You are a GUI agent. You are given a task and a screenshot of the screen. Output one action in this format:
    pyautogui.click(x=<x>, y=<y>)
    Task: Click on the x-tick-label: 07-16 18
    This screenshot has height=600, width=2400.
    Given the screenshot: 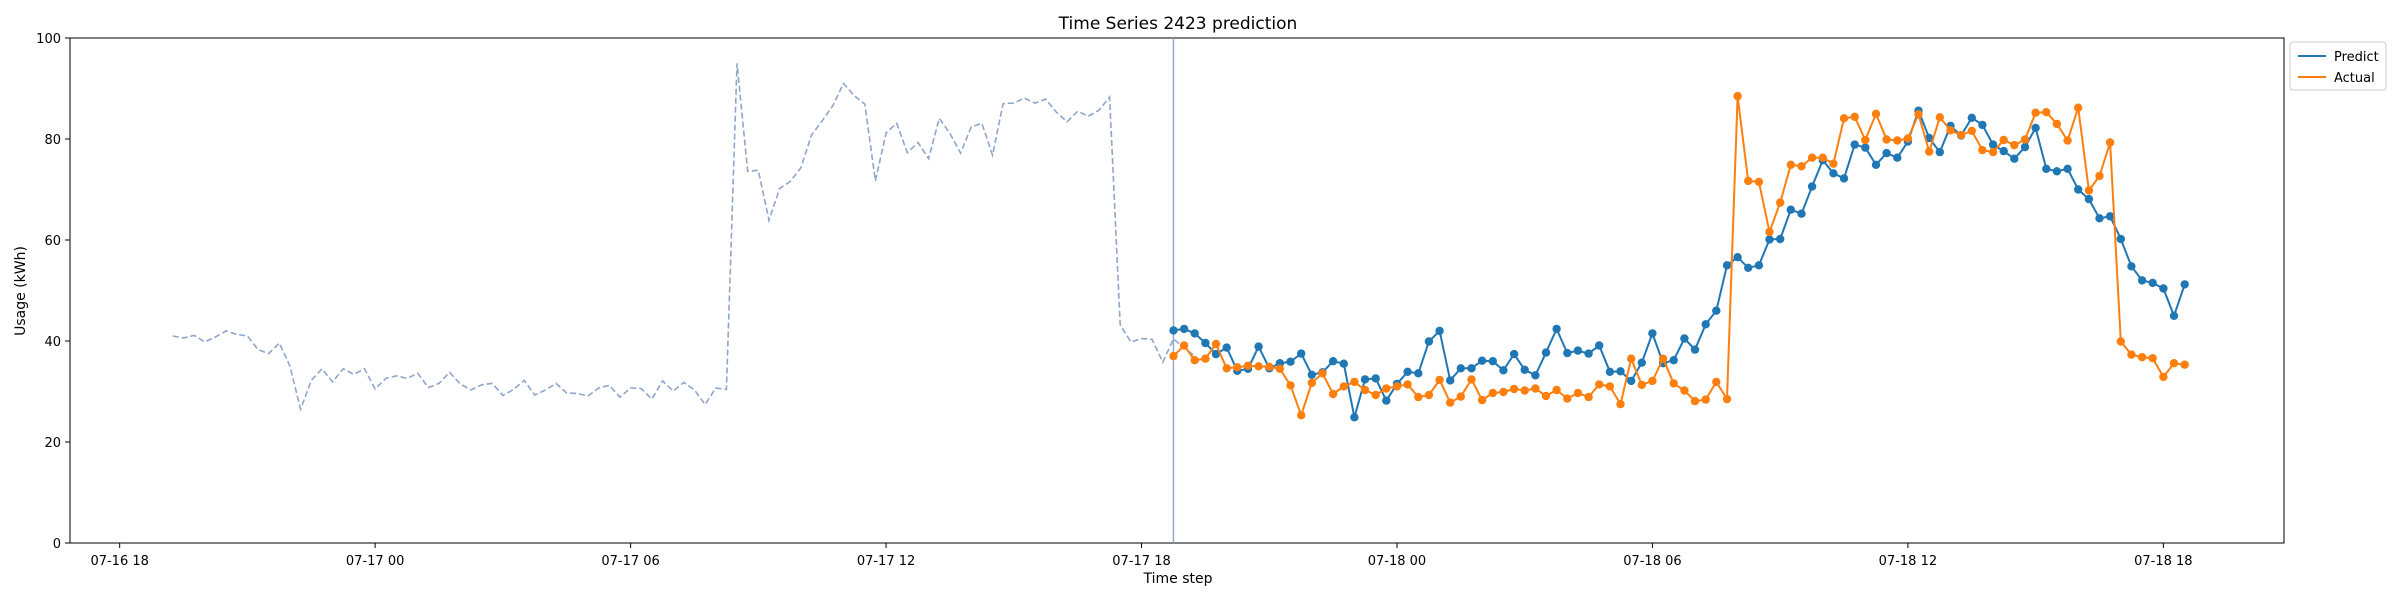 What is the action you would take?
    pyautogui.click(x=119, y=561)
    